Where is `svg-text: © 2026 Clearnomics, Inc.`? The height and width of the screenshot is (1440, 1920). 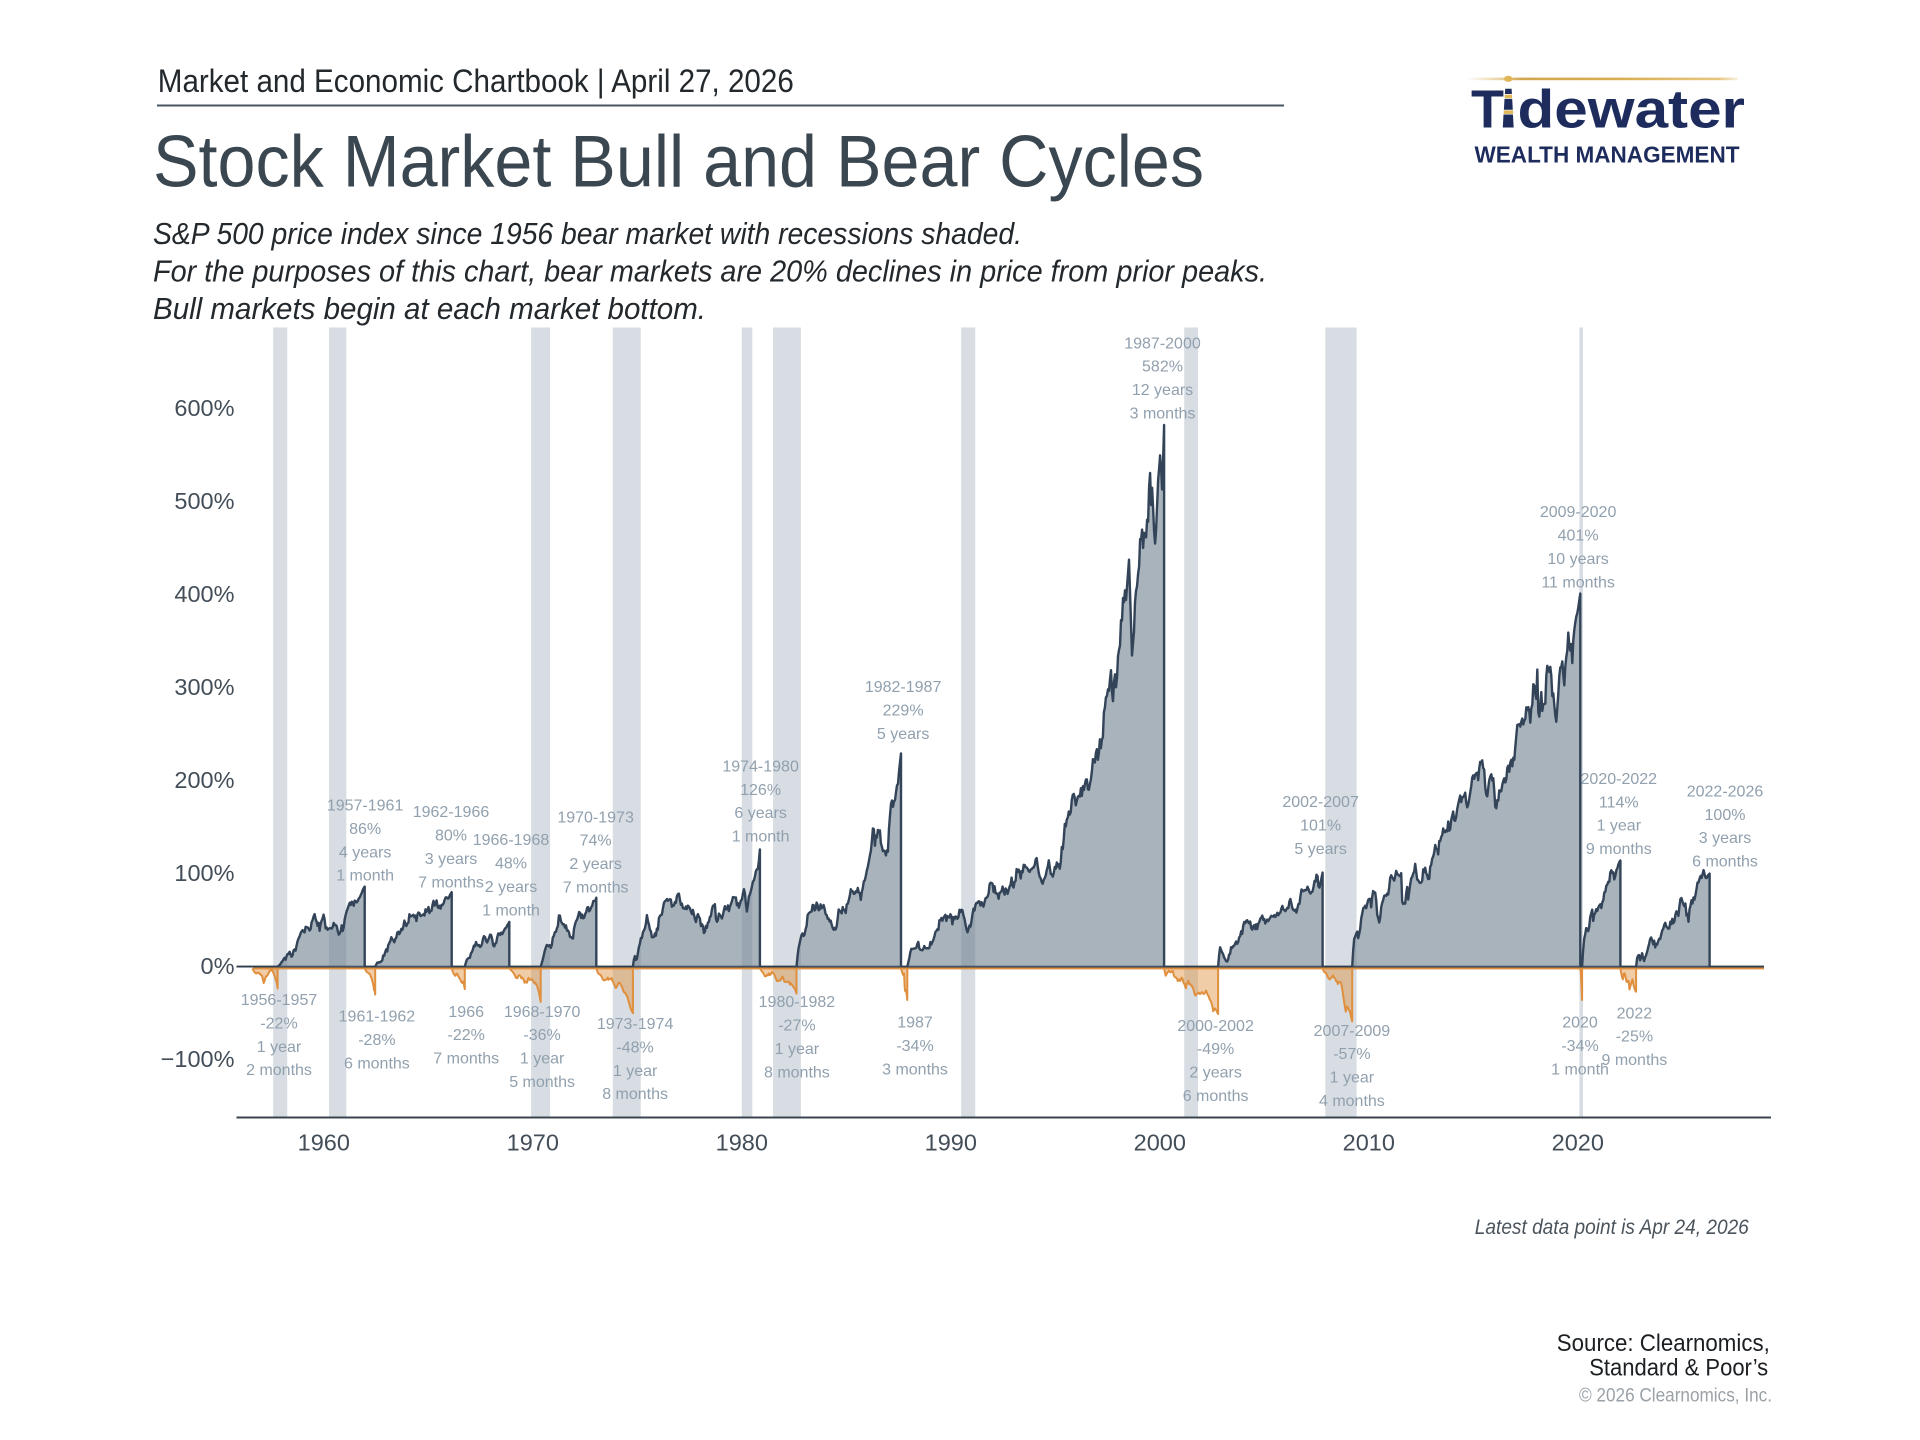 svg-text: © 2026 Clearnomics, Inc. is located at coordinates (1675, 1396).